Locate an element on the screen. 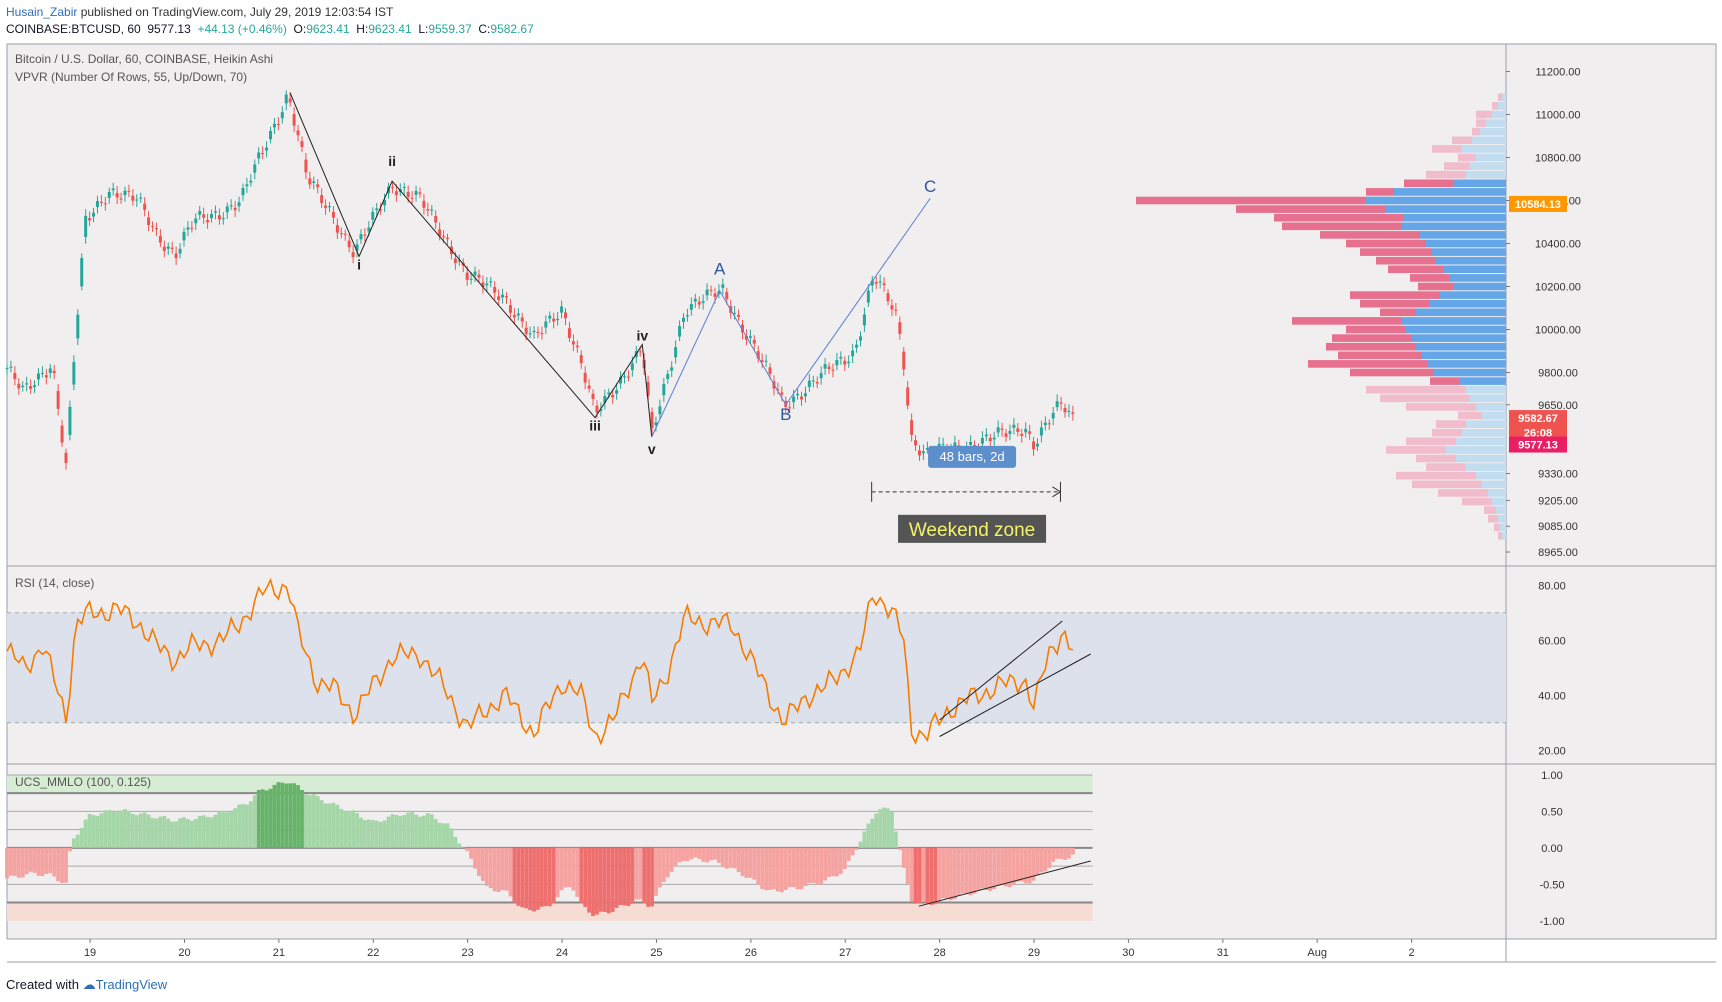 Image resolution: width=1722 pixels, height=1002 pixels. symbol-label: COINBASE:BTCUSD, 60 is located at coordinates (73, 29).